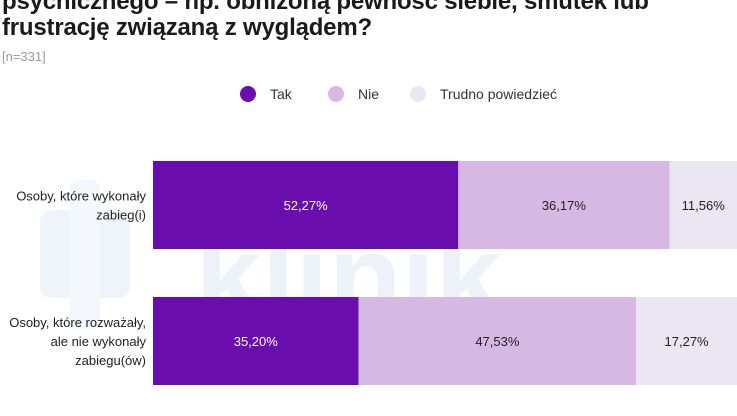 The width and height of the screenshot is (737, 416). I want to click on watermark-cross-icon, so click(85, 255).